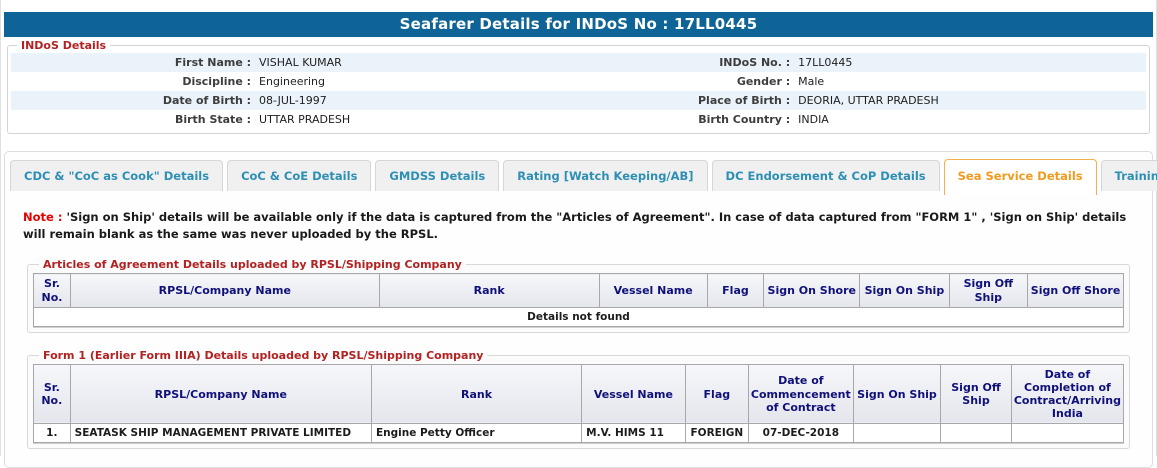 This screenshot has height=468, width=1157. What do you see at coordinates (811, 81) in the screenshot?
I see `gender-value: Male` at bounding box center [811, 81].